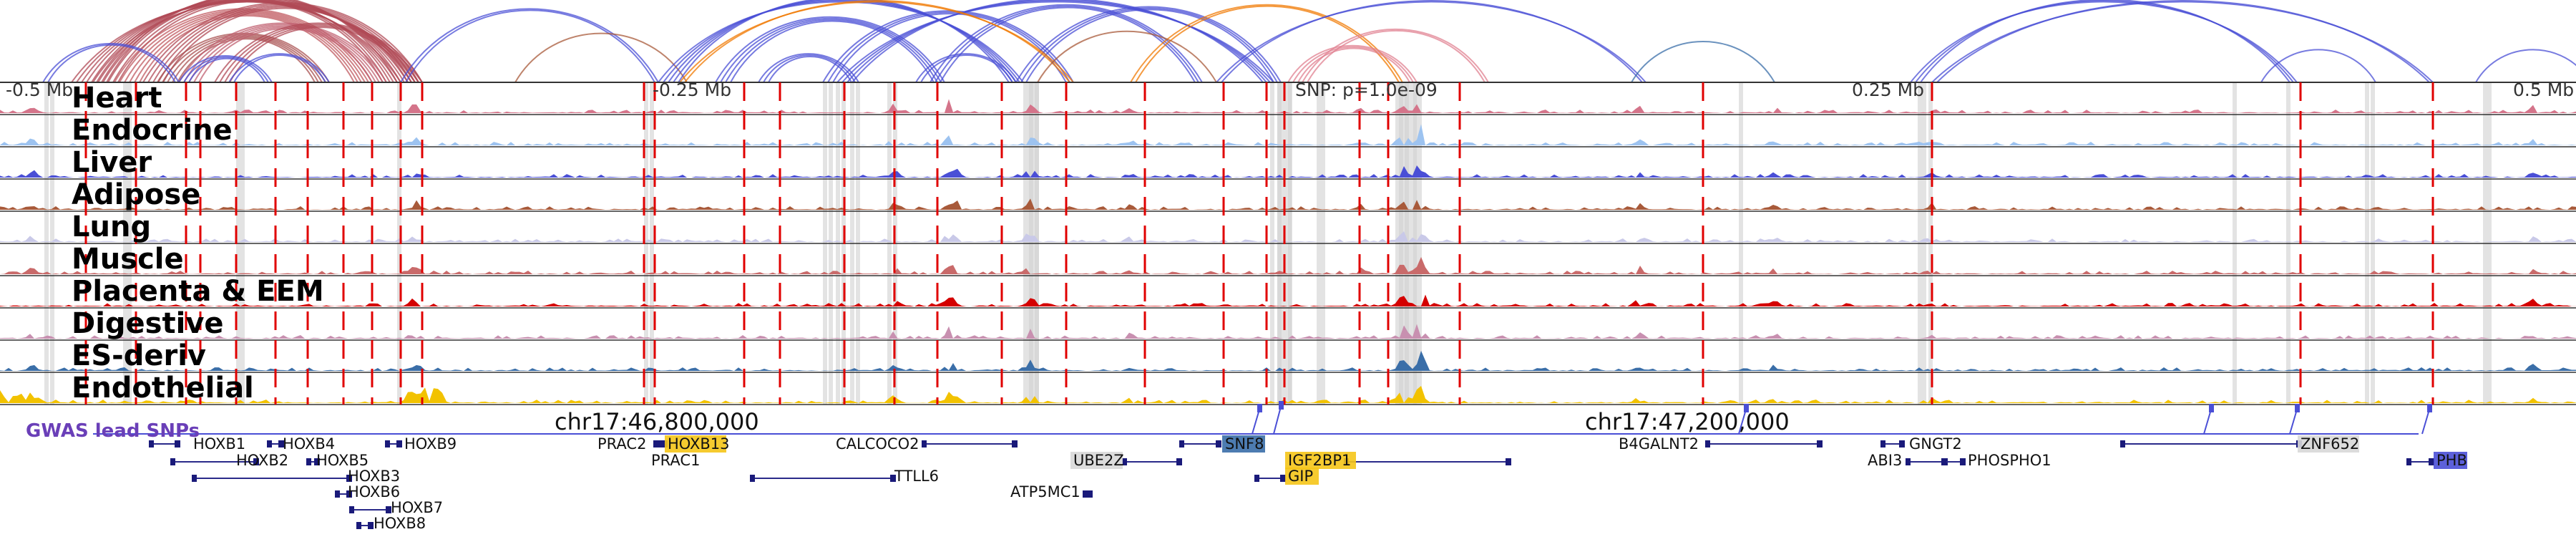  Describe the element at coordinates (342, 460) in the screenshot. I see `gene-label: HOXB5` at that location.